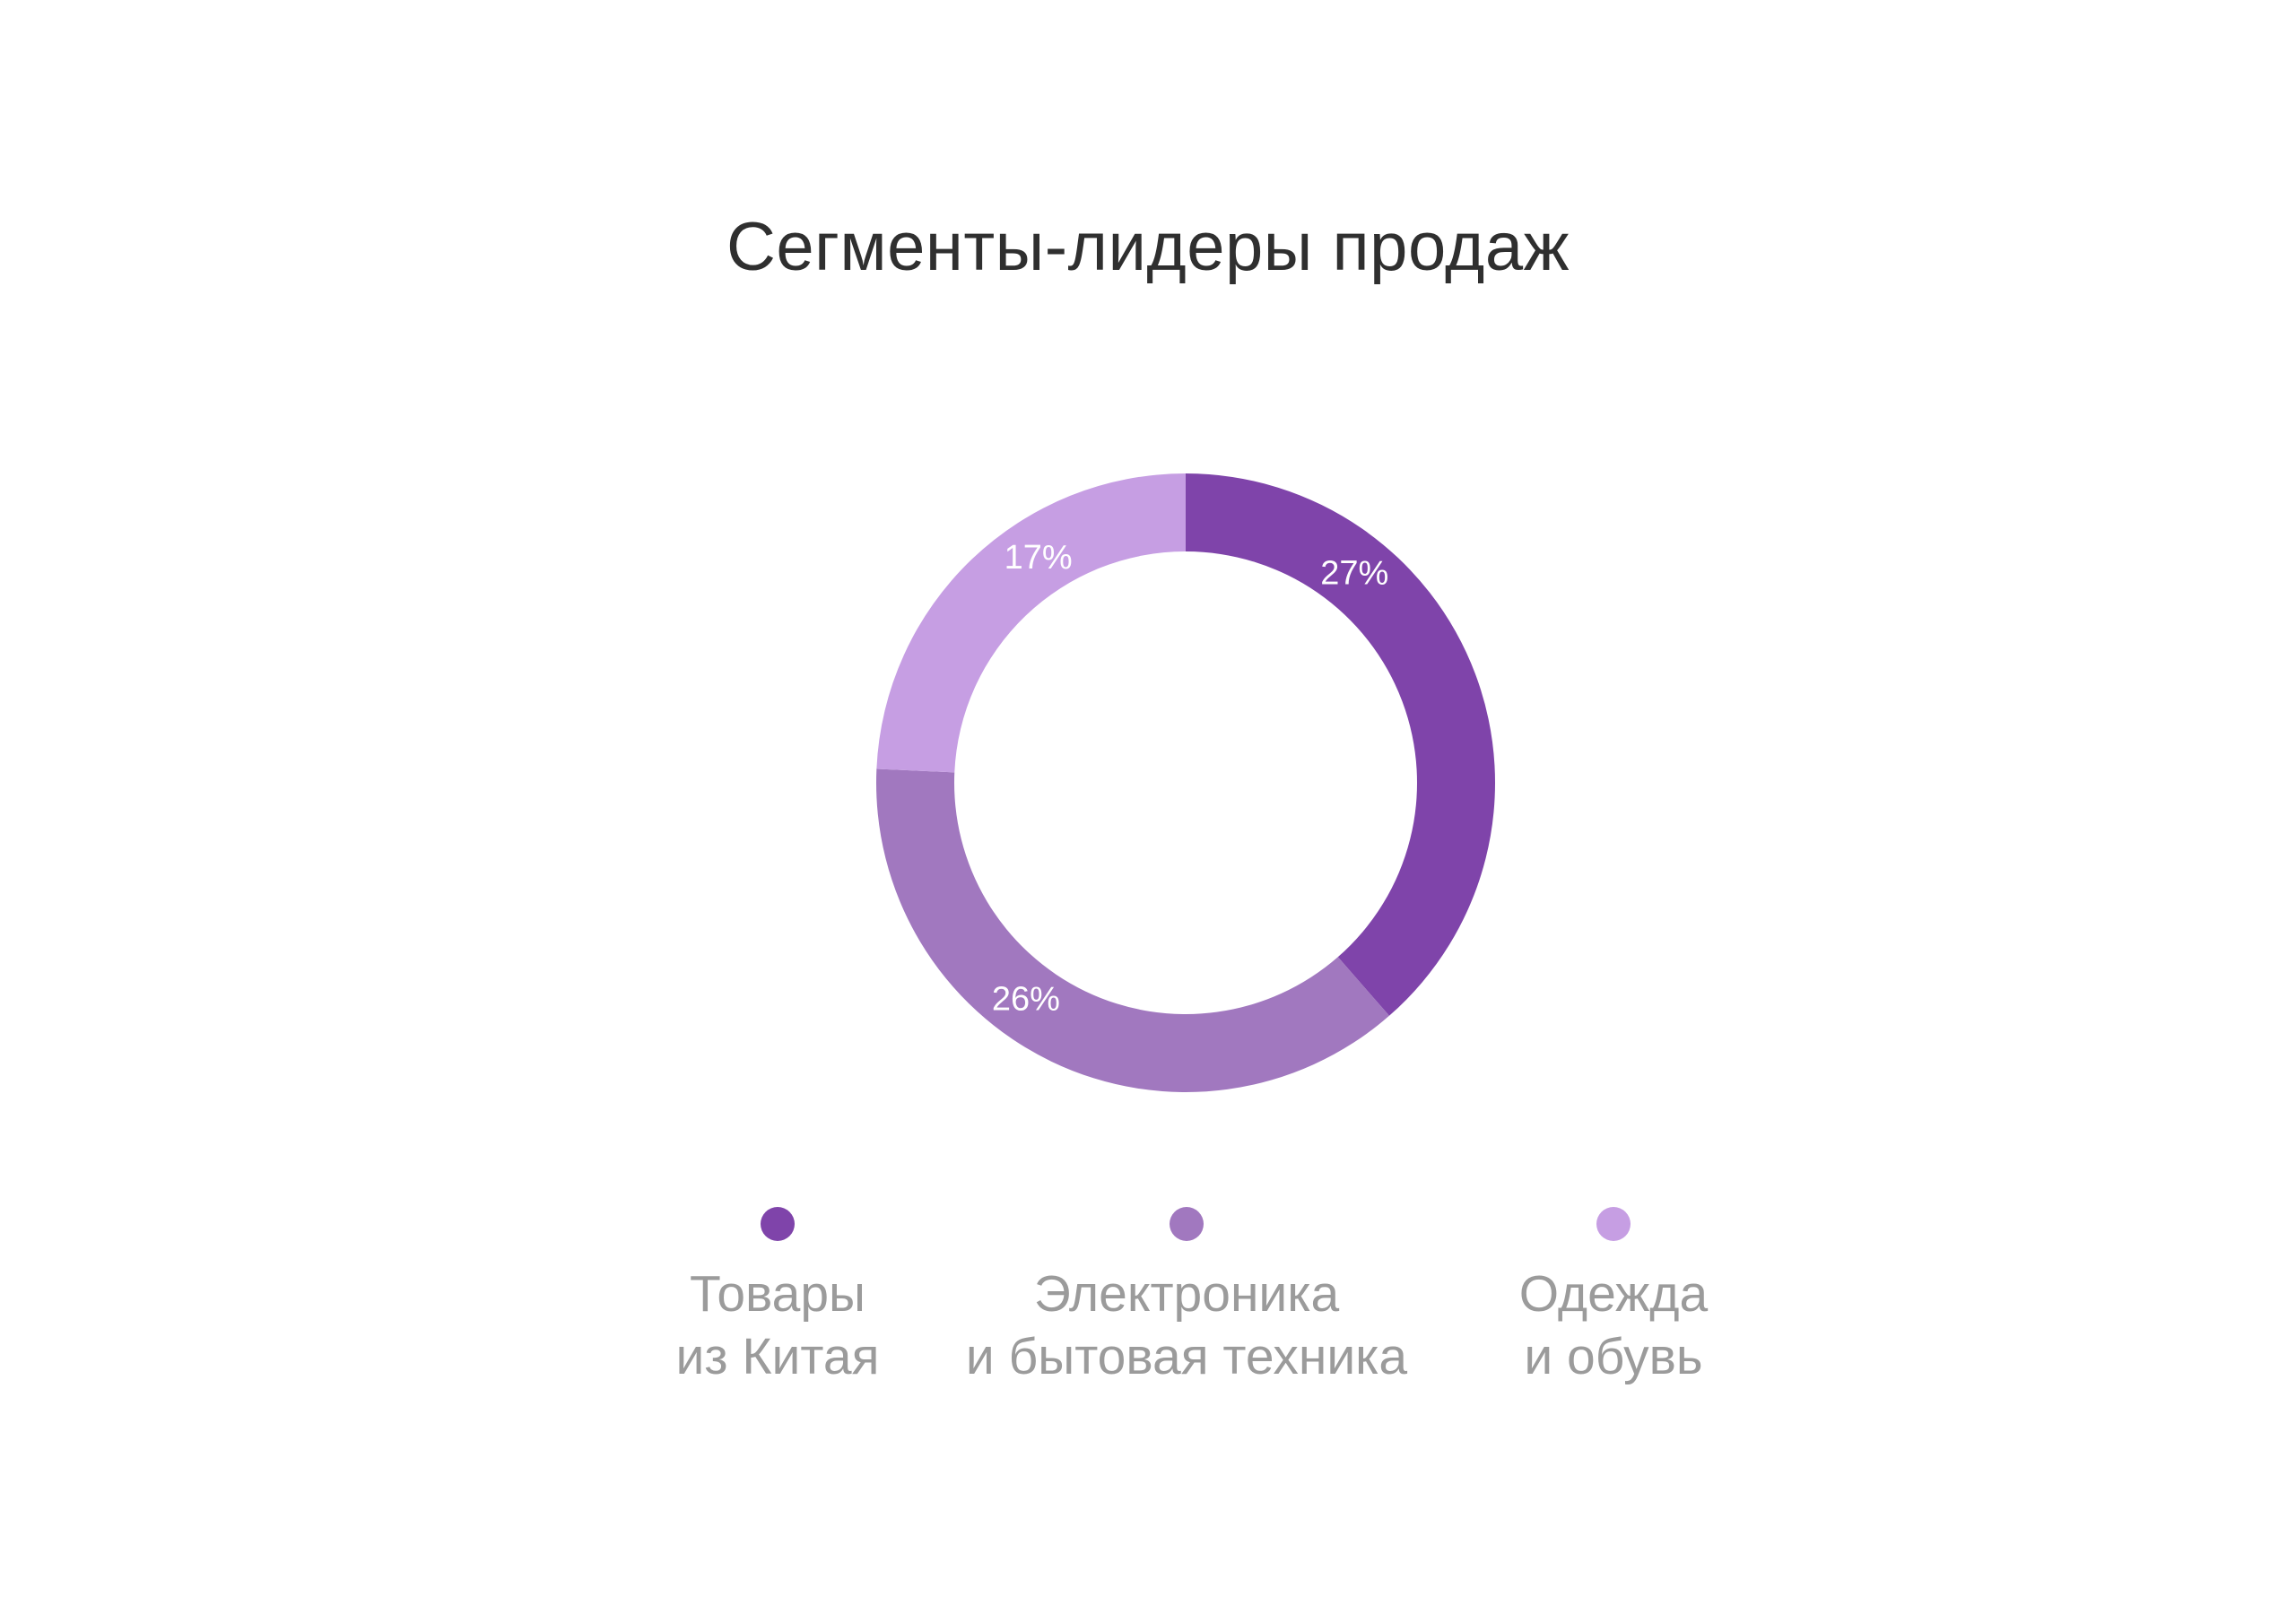 The width and height of the screenshot is (2296, 1623). Describe the element at coordinates (1354, 573) in the screenshot. I see `slice-value-label-china-goods: 27%` at that location.